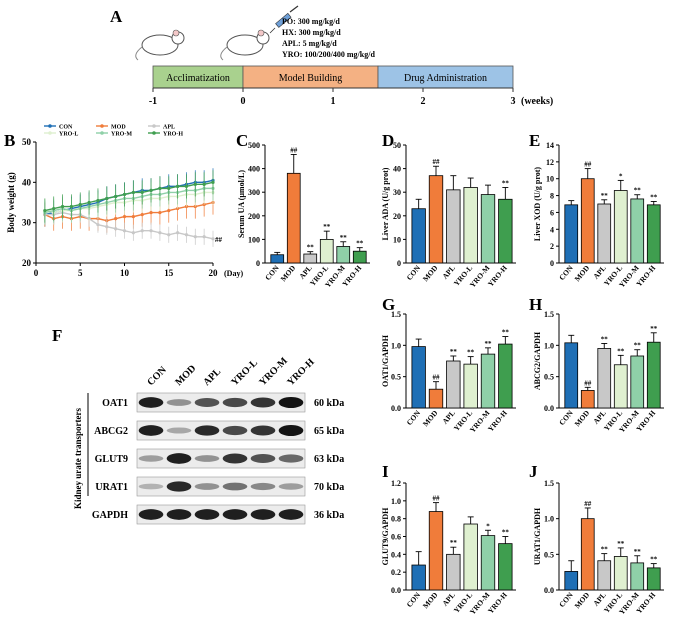 The image size is (674, 626). Describe the element at coordinates (111, 487) in the screenshot. I see `blot-protein-label: URAT1` at that location.